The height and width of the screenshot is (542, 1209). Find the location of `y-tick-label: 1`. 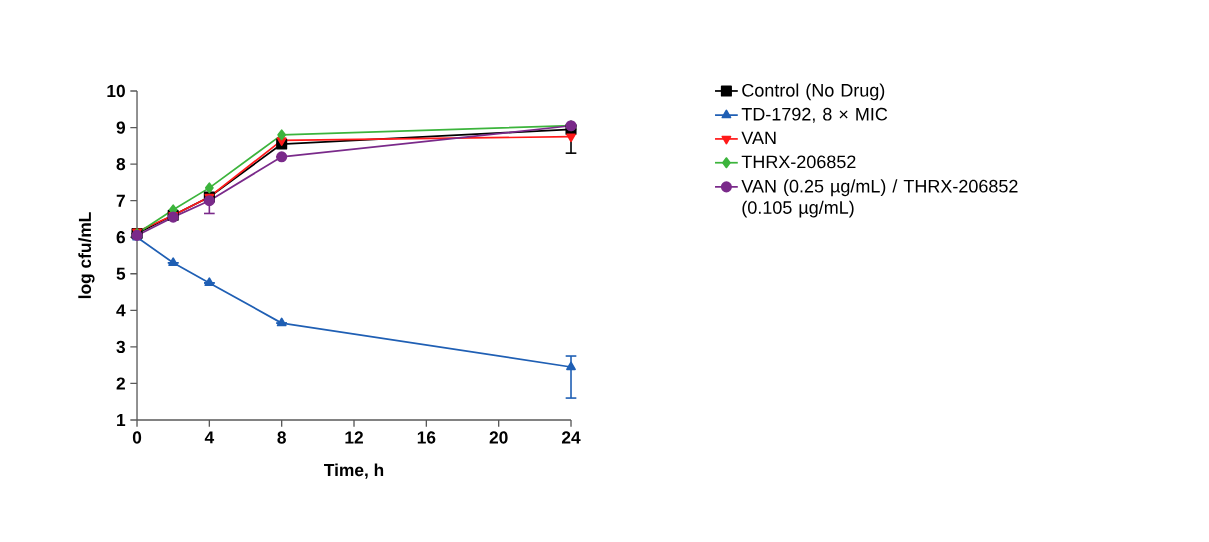

y-tick-label: 1 is located at coordinates (121, 420).